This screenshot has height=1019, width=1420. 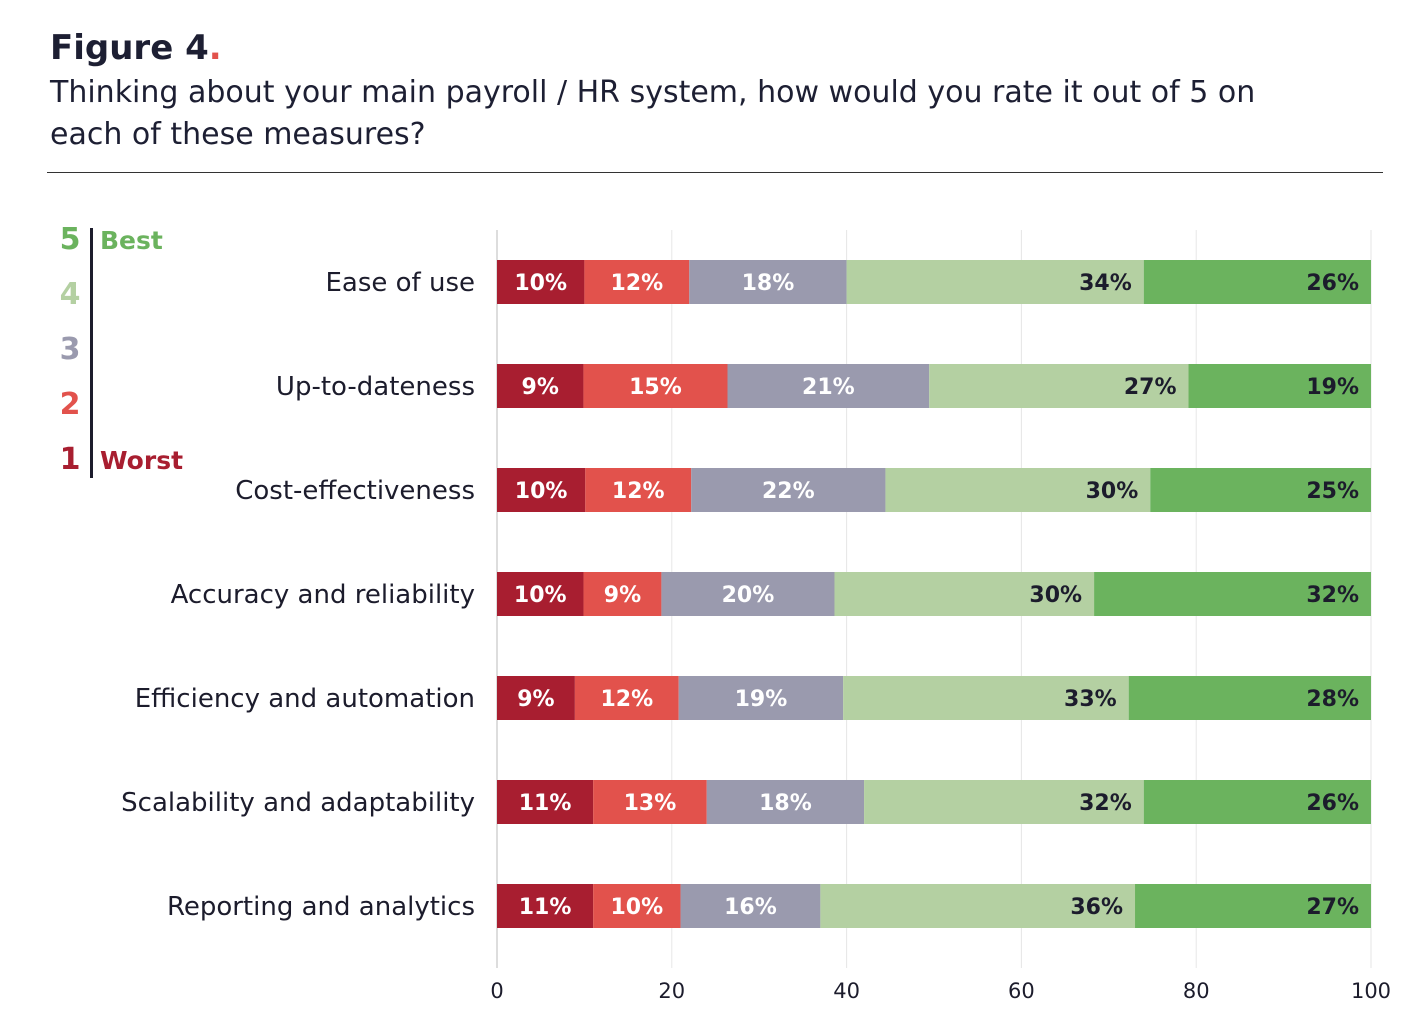 What do you see at coordinates (70, 404) in the screenshot?
I see `scale-number-2: 2` at bounding box center [70, 404].